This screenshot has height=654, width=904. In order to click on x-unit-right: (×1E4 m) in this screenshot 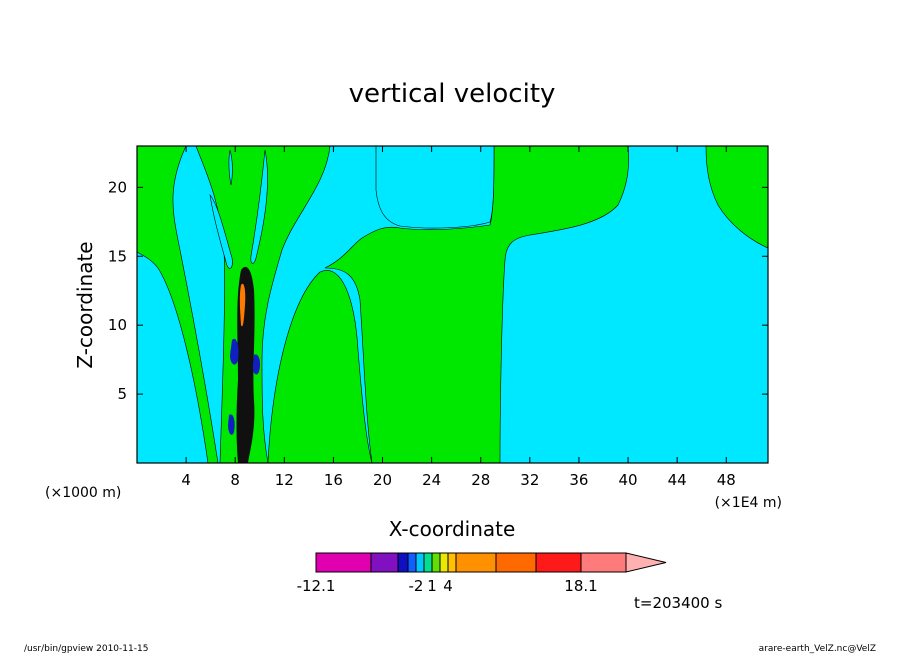, I will do `click(748, 503)`.